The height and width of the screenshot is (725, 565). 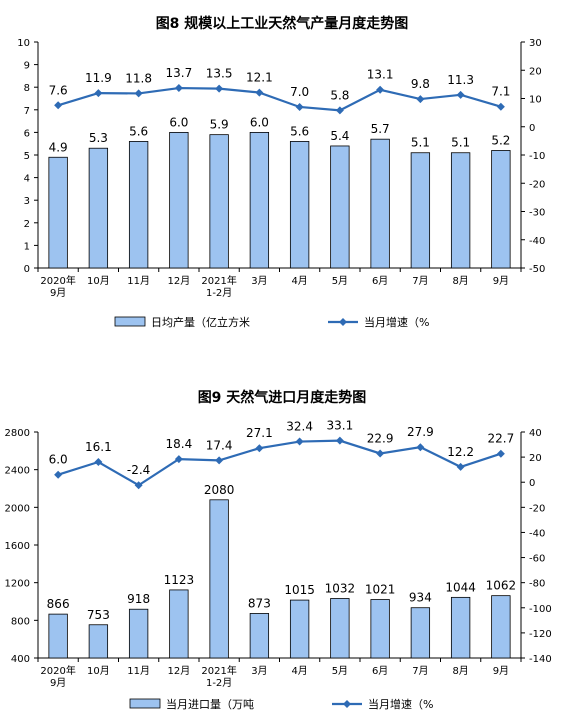 What do you see at coordinates (219, 490) in the screenshot?
I see `chart2-bar-label: 2080` at bounding box center [219, 490].